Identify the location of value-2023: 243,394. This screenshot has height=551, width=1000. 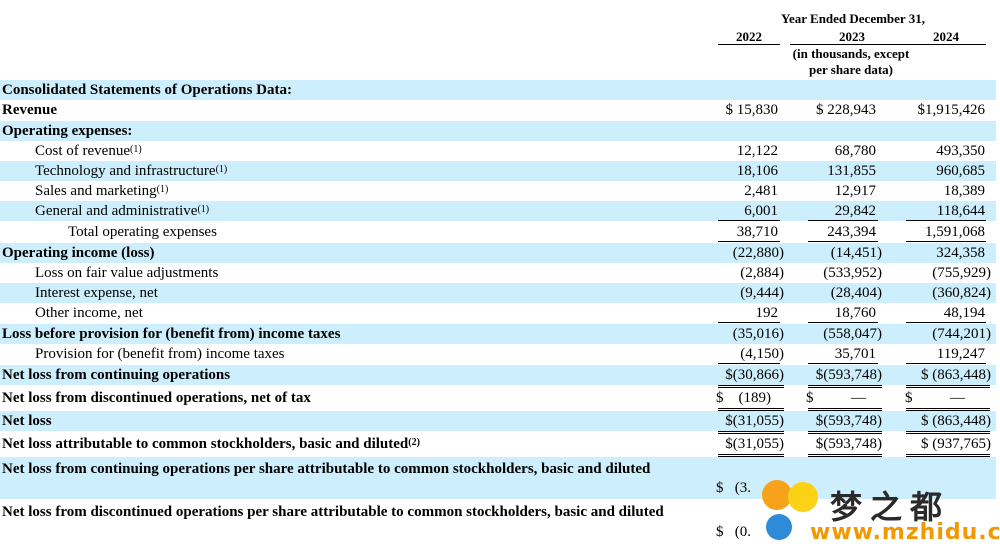
(851, 232).